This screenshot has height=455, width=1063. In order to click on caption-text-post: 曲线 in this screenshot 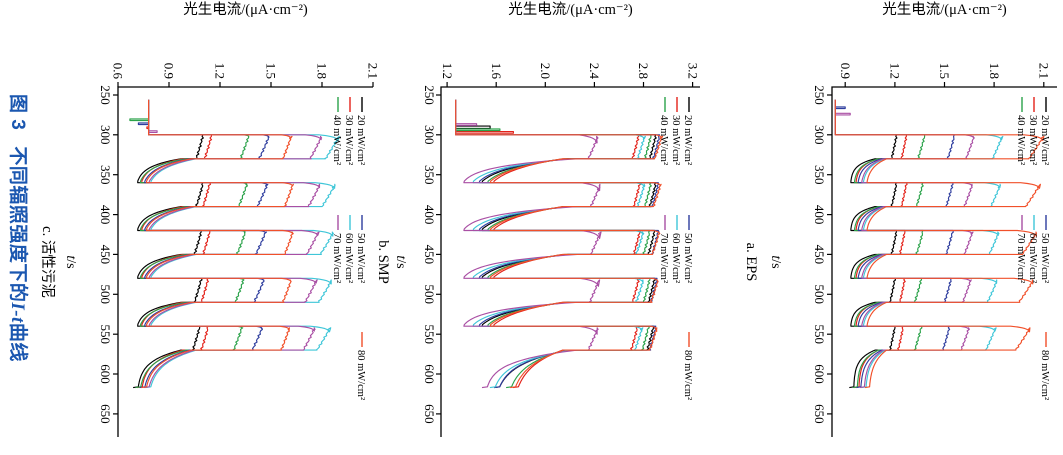, I will do `click(17, 342)`.